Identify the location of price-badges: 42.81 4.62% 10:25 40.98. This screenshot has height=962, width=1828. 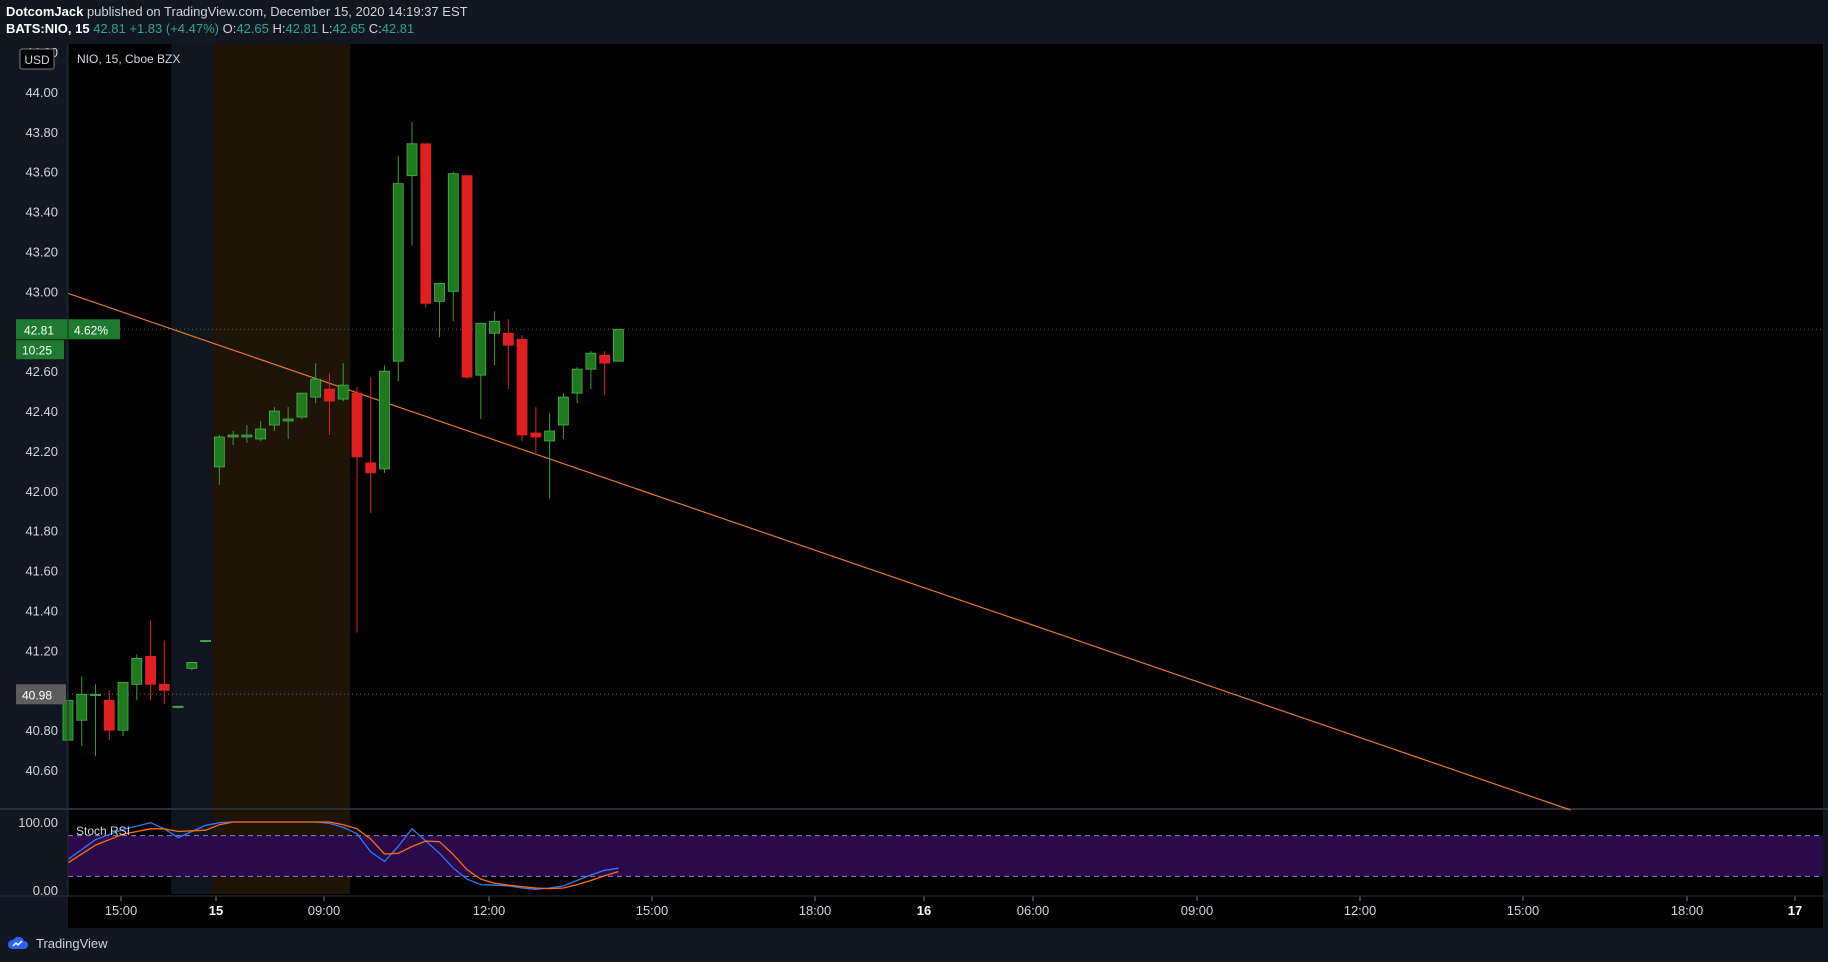
(68, 512).